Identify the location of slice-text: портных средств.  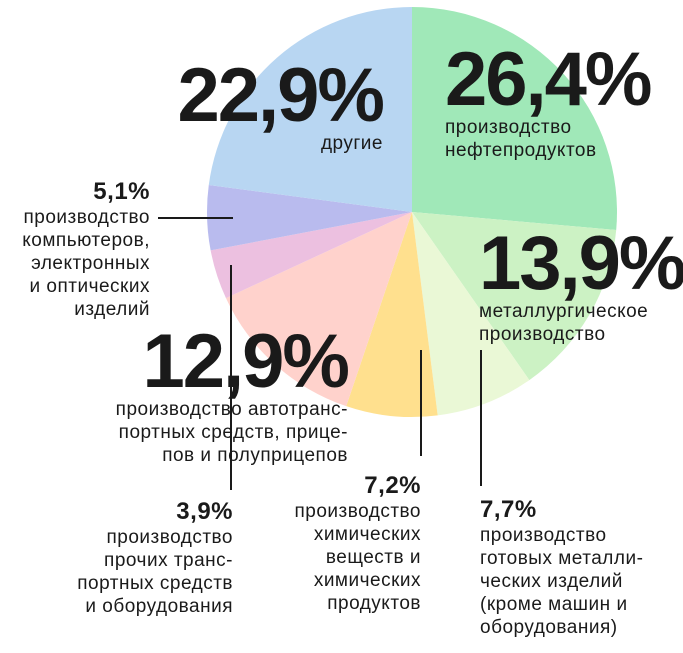
(155, 583).